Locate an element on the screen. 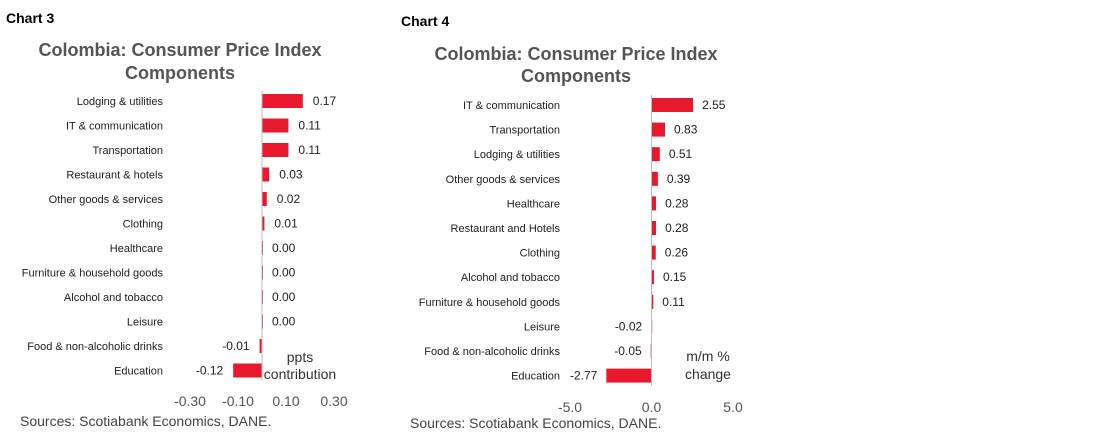 Image resolution: width=1108 pixels, height=440 pixels. value-label-8: 0.00 is located at coordinates (284, 297).